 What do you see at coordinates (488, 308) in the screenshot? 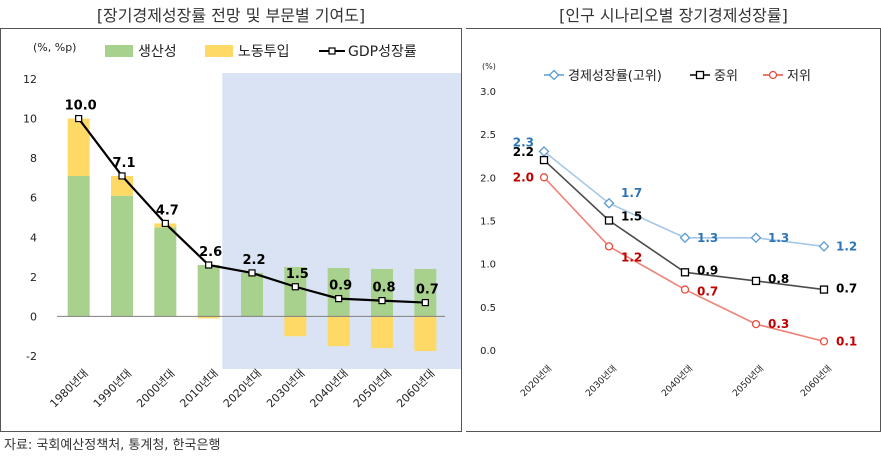
I see `y-tick-label: 0.5` at bounding box center [488, 308].